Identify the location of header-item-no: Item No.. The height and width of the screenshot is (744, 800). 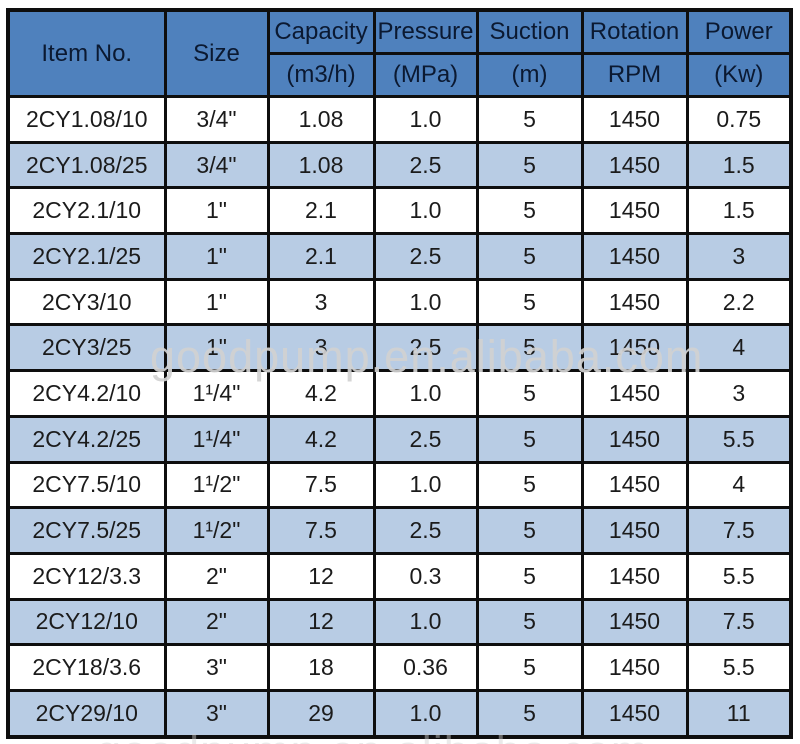
(86, 53).